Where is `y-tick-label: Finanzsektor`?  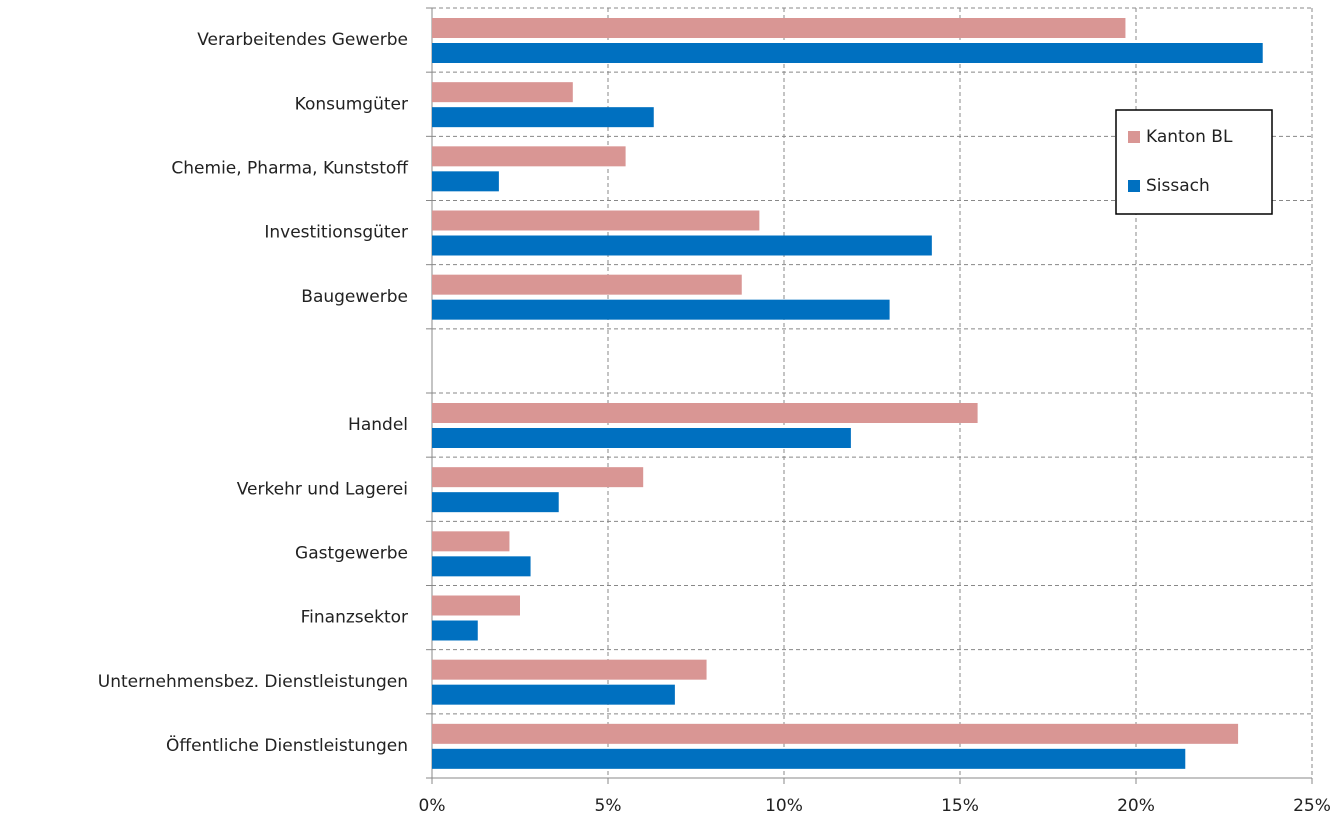
y-tick-label: Finanzsektor is located at coordinates (354, 618).